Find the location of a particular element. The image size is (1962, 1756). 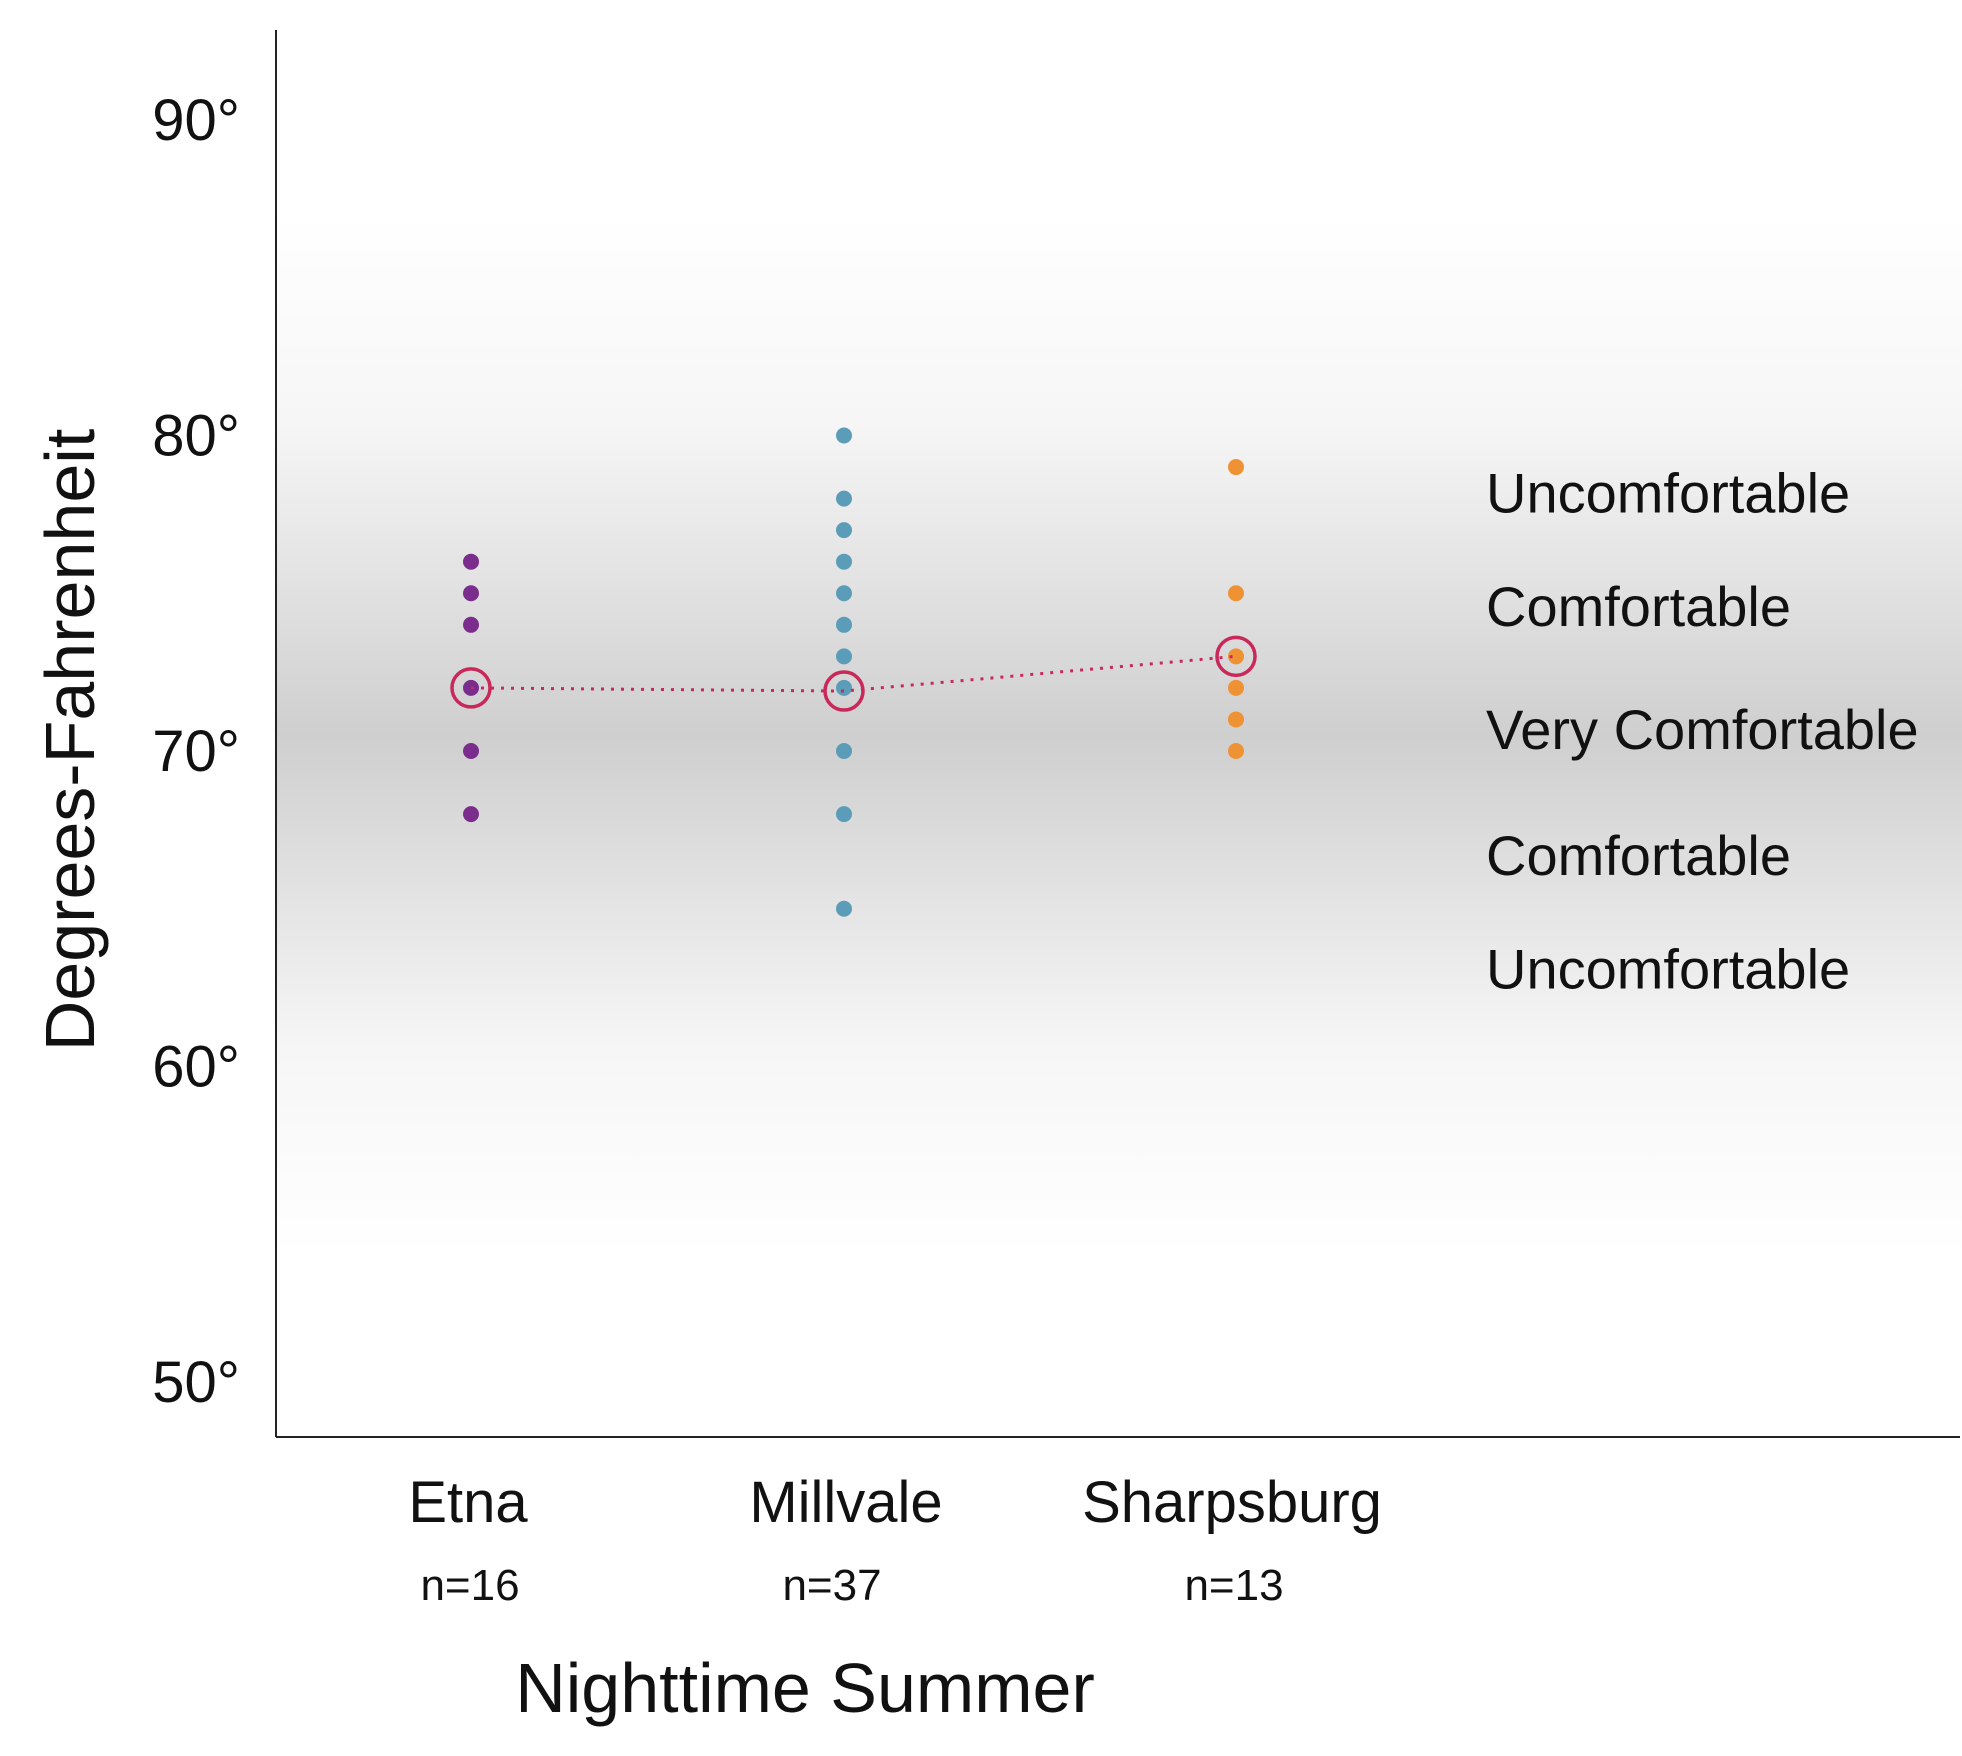

band-label-uncomfortable-high: Uncomfortable is located at coordinates (1668, 492).